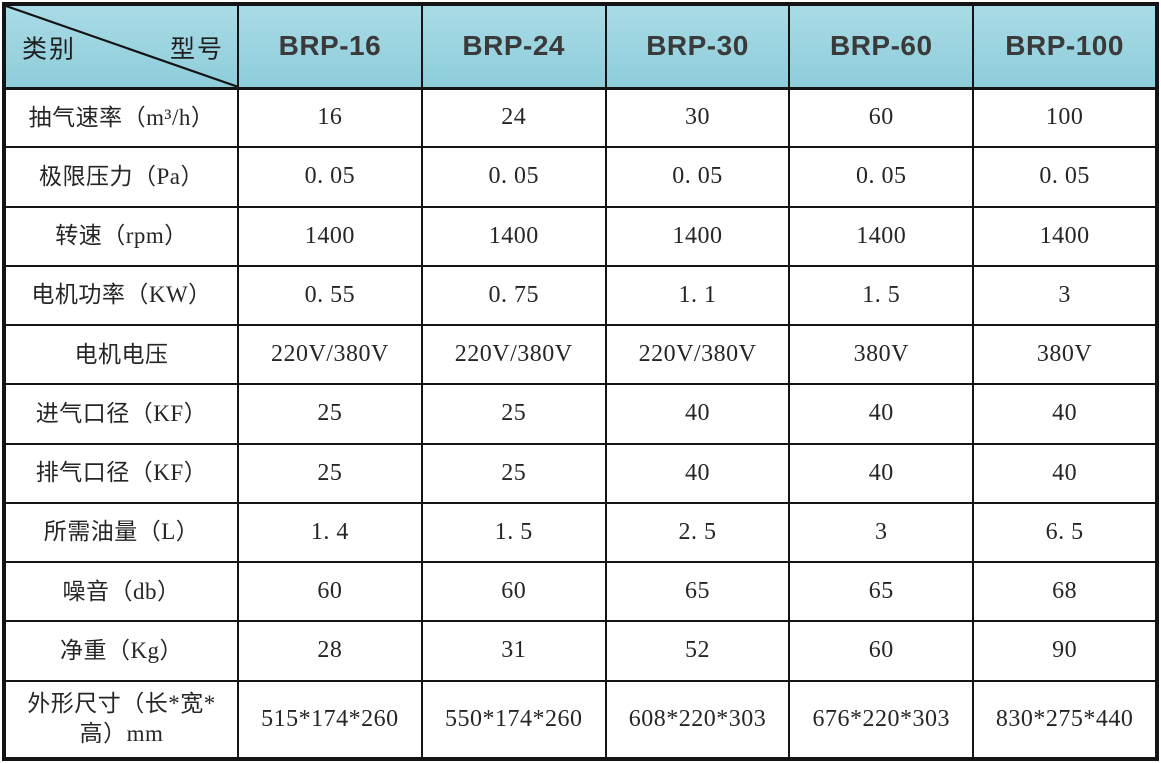  Describe the element at coordinates (697, 651) in the screenshot. I see `table-cell: 52` at that location.